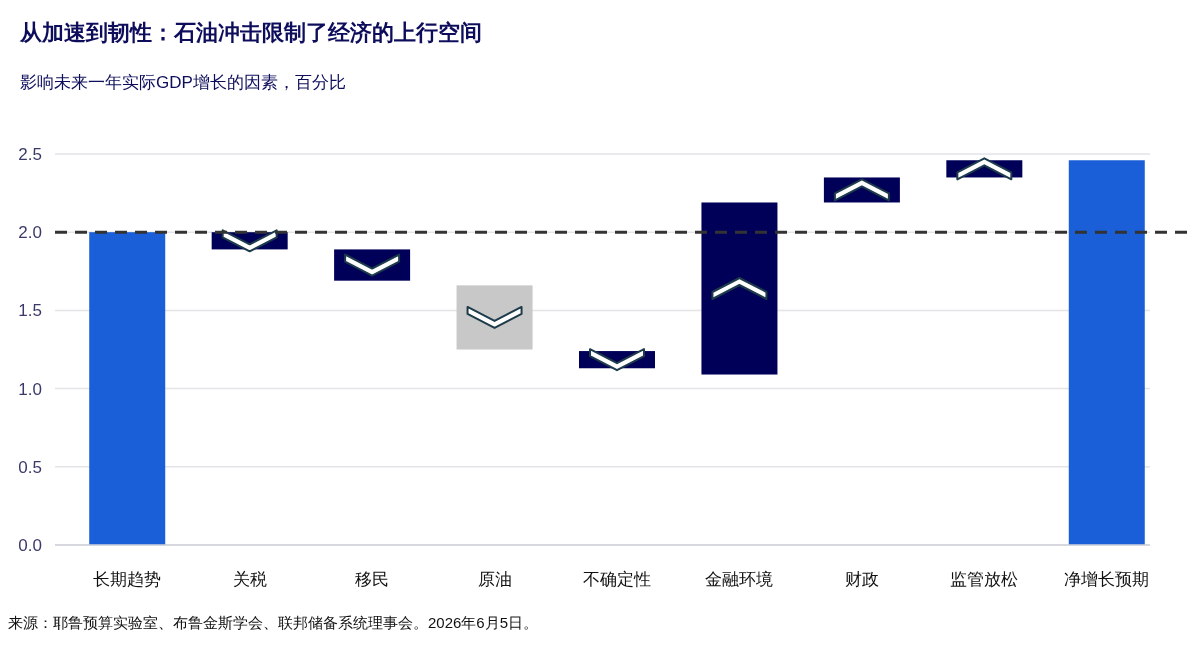 This screenshot has width=1202, height=651. Describe the element at coordinates (617, 579) in the screenshot. I see `x-tick-label: 不确定性` at that location.